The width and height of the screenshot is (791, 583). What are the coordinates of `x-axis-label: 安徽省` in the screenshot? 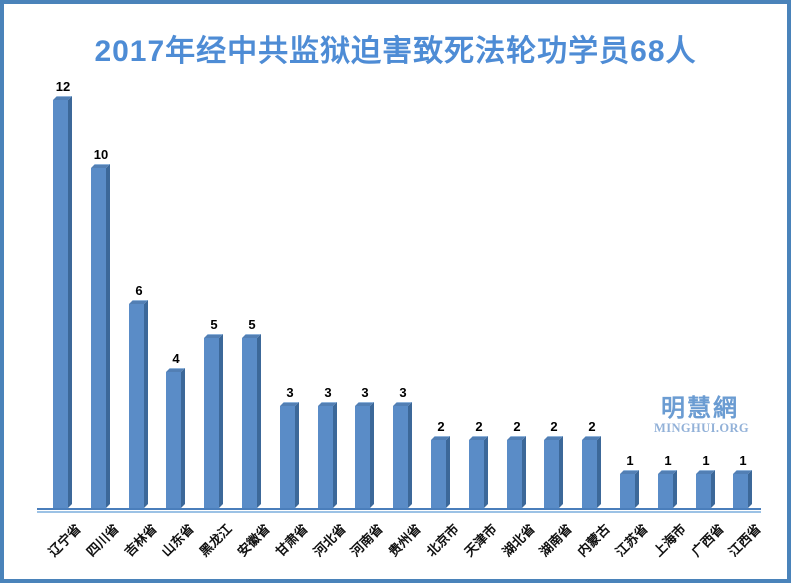 It's located at (253, 540).